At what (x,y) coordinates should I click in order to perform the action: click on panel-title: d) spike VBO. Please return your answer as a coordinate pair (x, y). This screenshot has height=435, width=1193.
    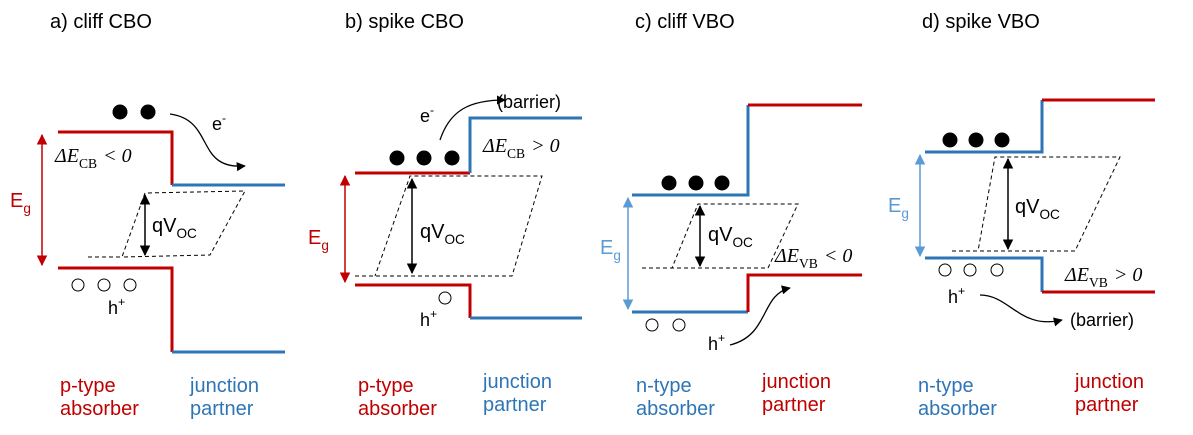
    Looking at the image, I should click on (981, 22).